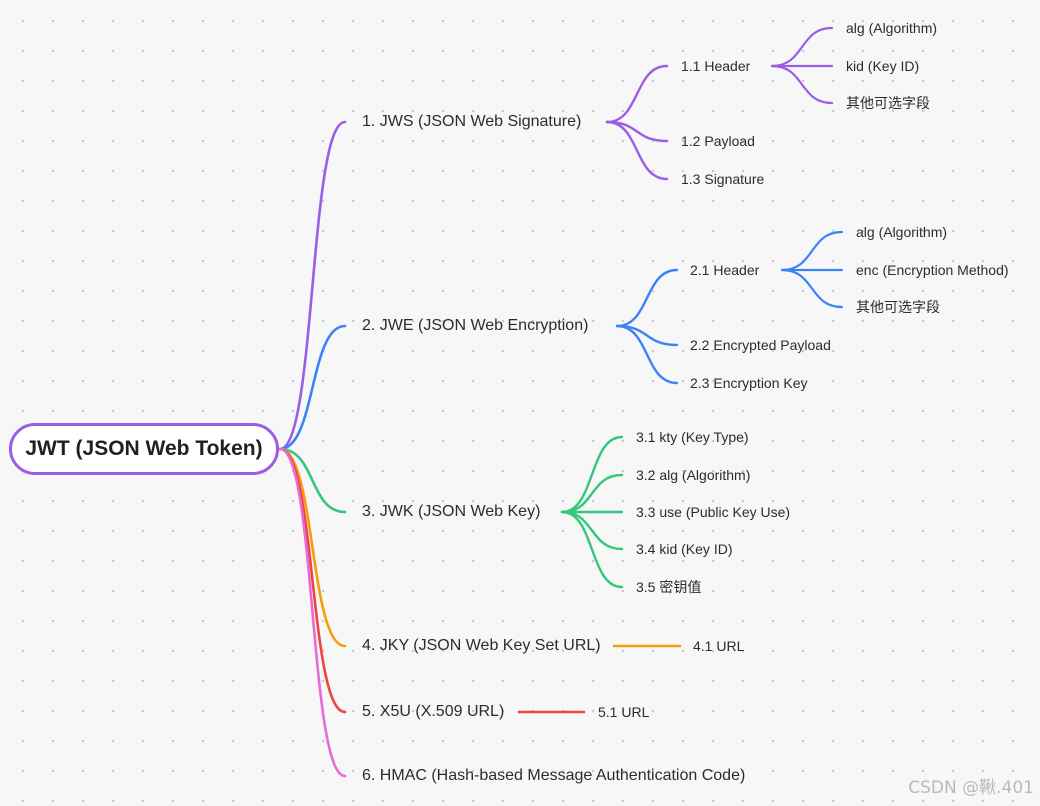  Describe the element at coordinates (902, 232) in the screenshot. I see `leaf-2-1-1-label: alg (Algorithm)` at that location.